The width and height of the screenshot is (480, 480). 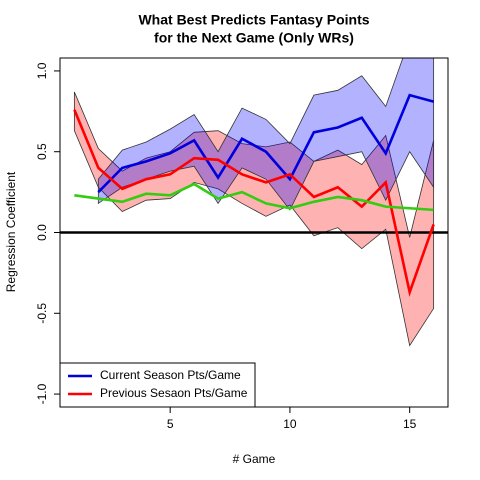 What do you see at coordinates (11, 231) in the screenshot?
I see `y-axis-label: Regression Coefficient` at bounding box center [11, 231].